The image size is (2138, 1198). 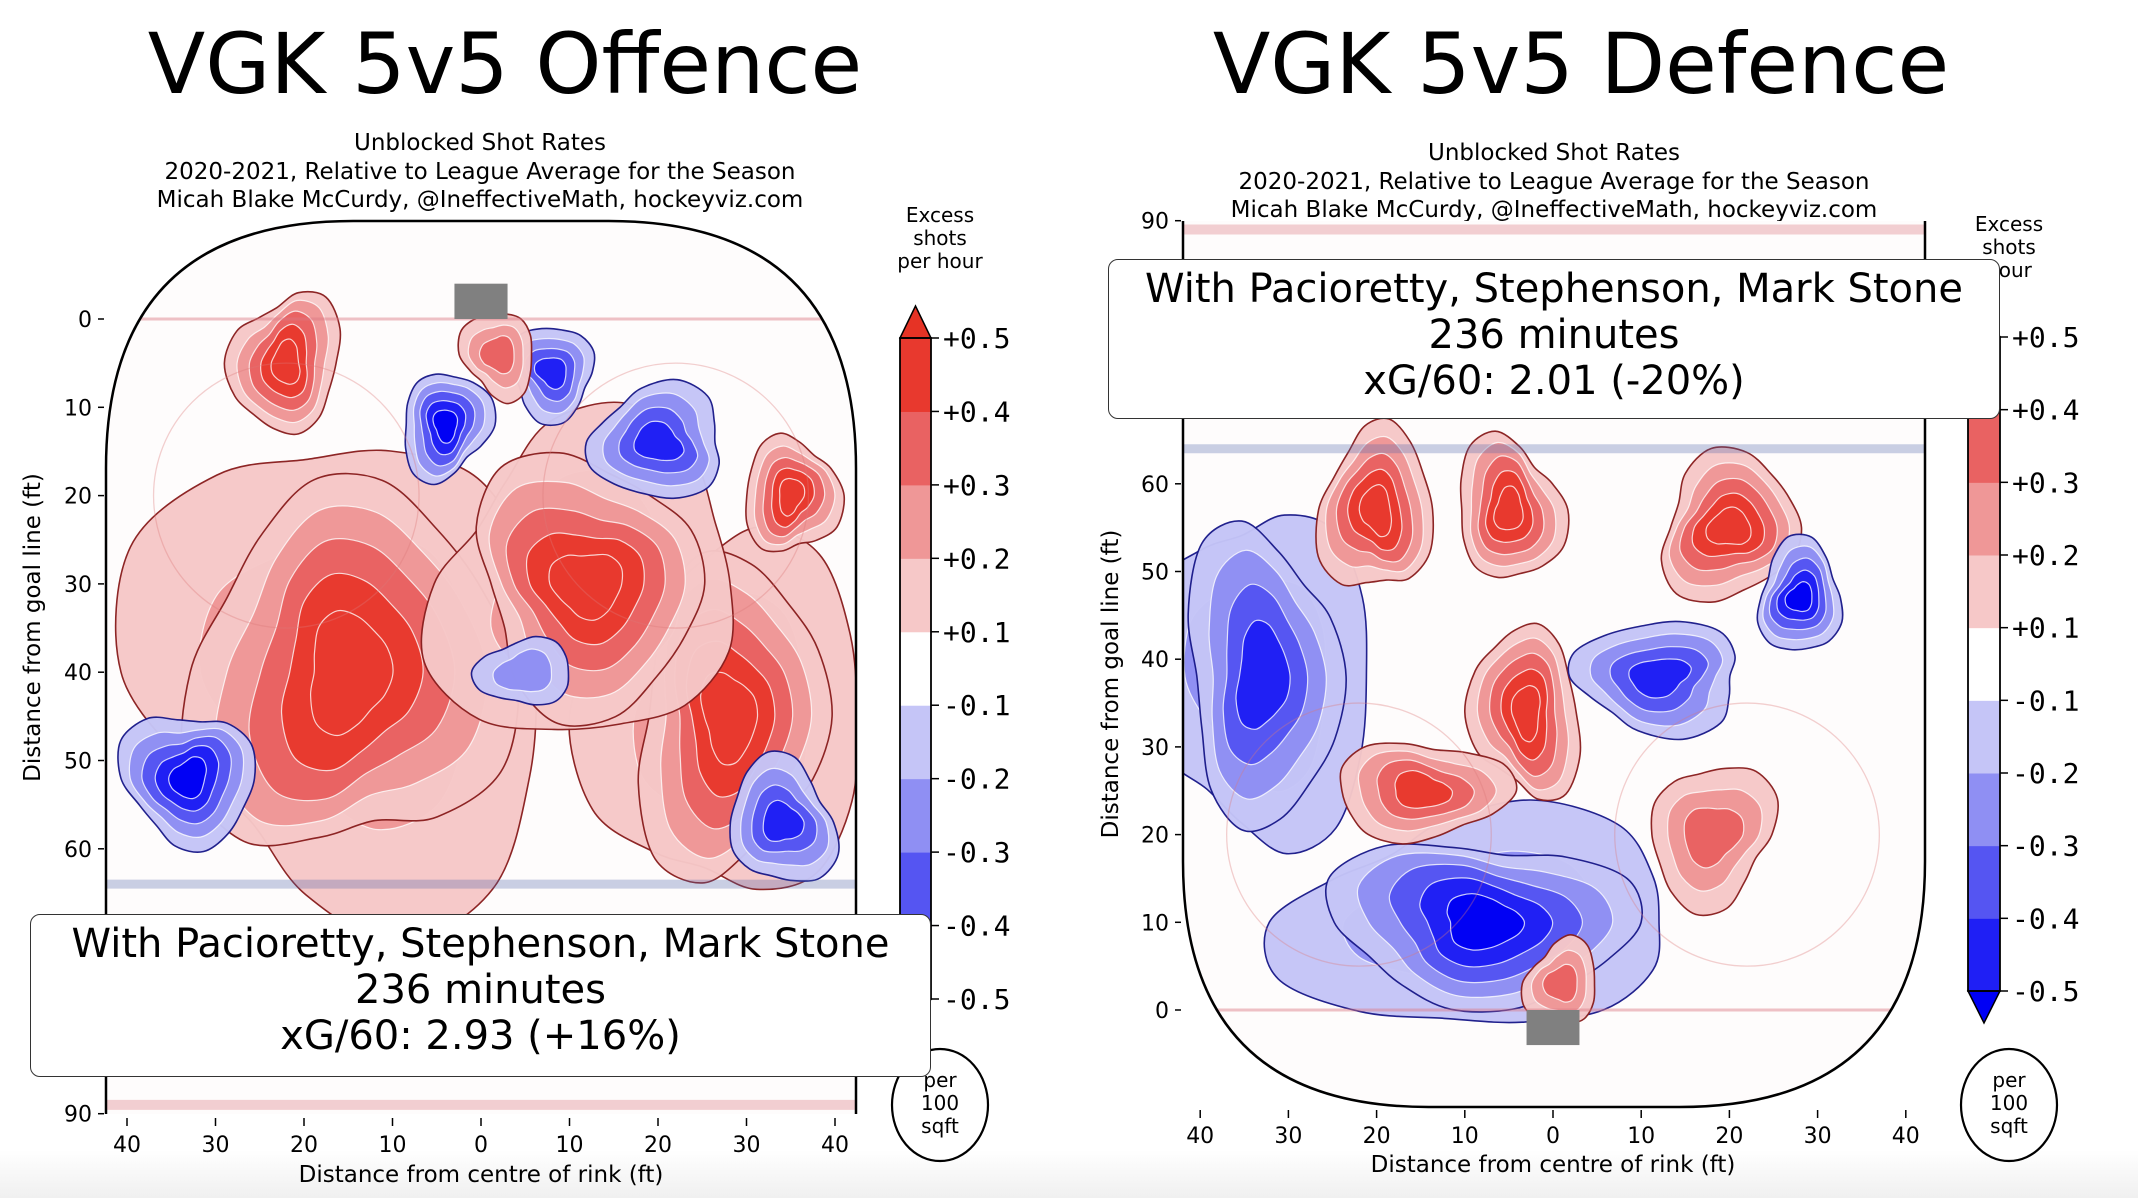 I want to click on colorbar-title-line: Excess, so click(x=2009, y=224).